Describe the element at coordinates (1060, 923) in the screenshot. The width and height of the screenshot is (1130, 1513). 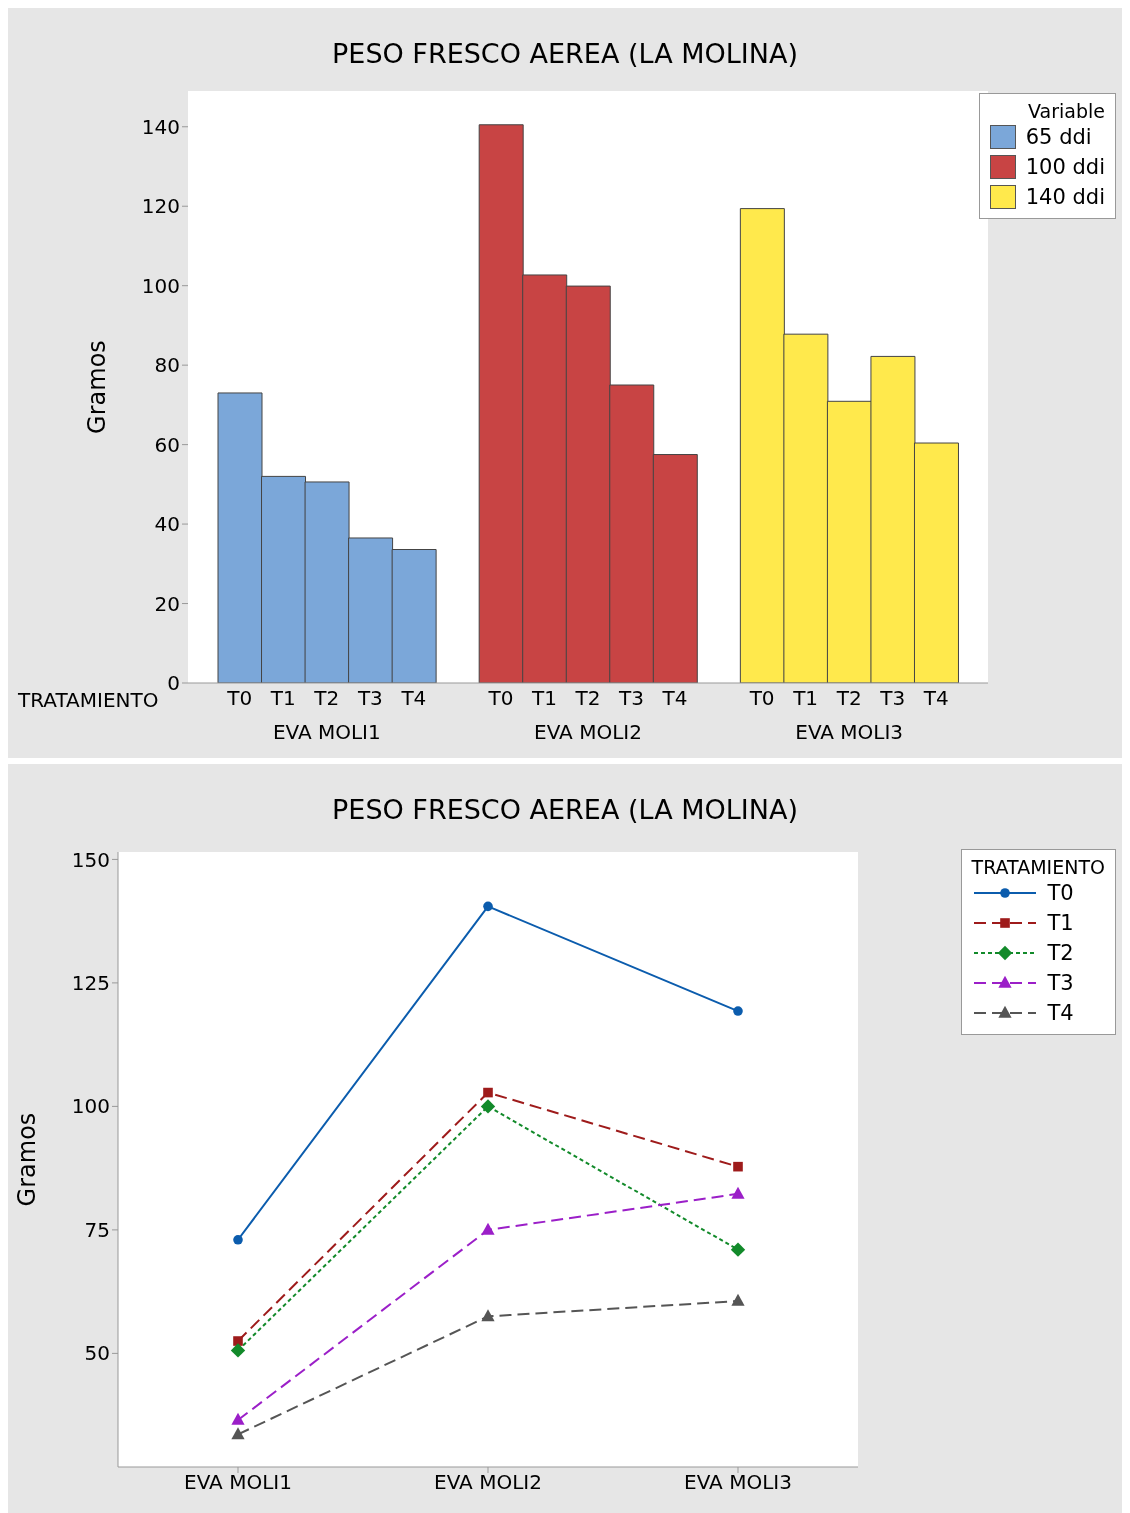
I see `legend-label: T1` at that location.